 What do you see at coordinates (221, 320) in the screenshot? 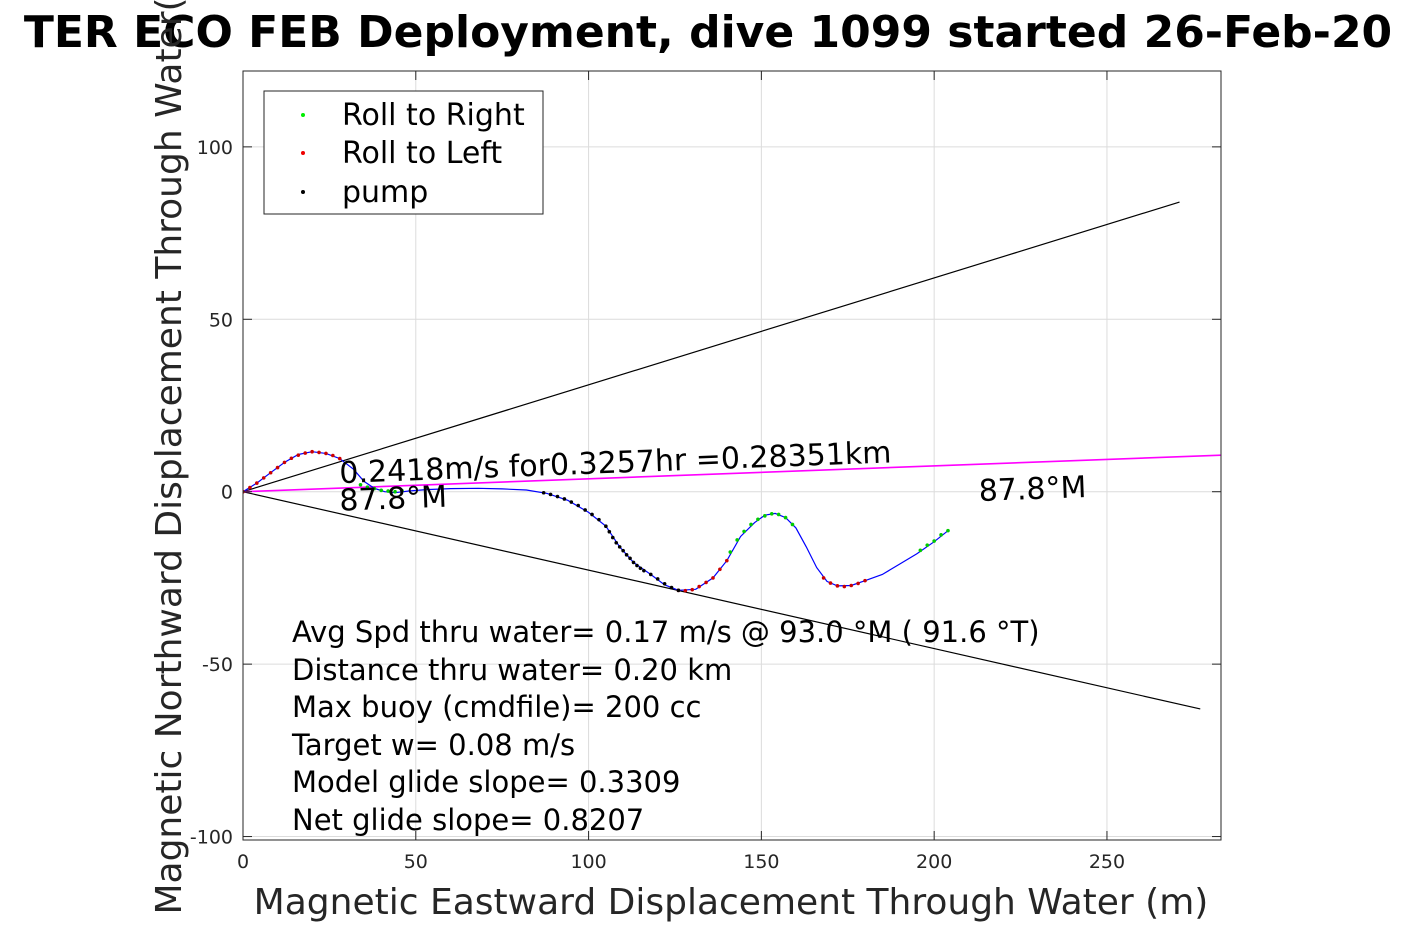
I see `y-tick-label-3: 50` at bounding box center [221, 320].